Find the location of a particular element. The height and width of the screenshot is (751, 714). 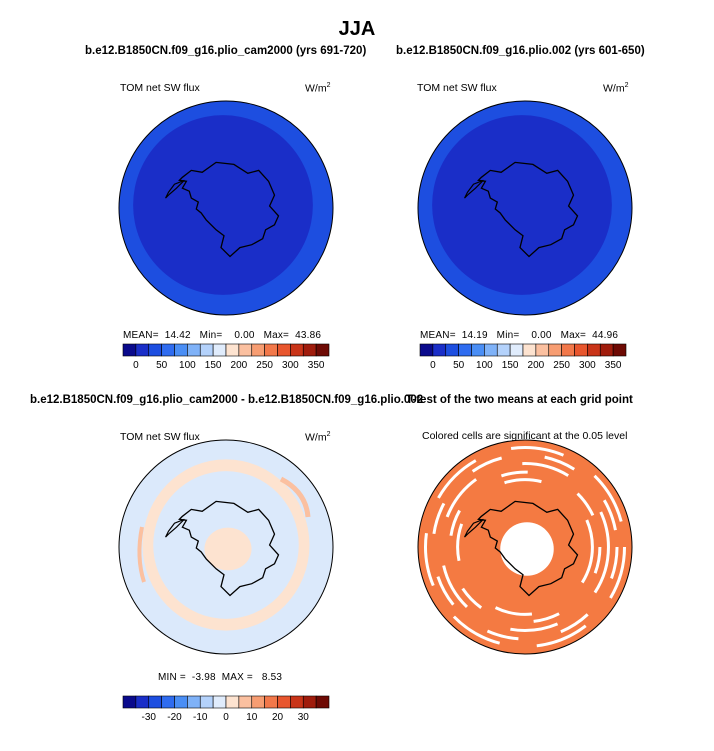

panel3-units: W/m2 is located at coordinates (318, 437).